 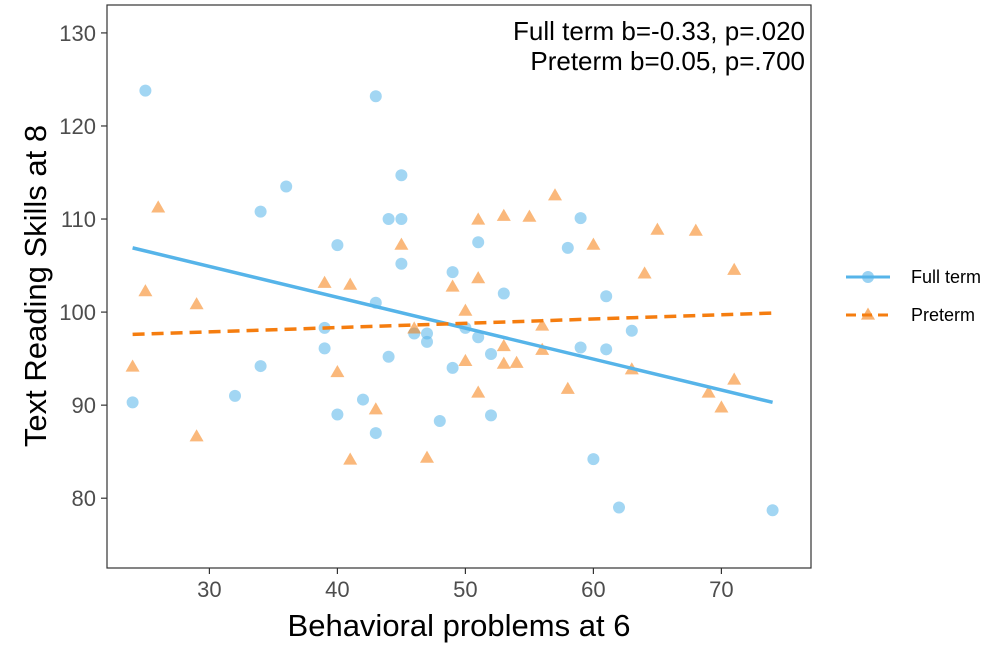 I want to click on fit-line-preterm, so click(x=452, y=324).